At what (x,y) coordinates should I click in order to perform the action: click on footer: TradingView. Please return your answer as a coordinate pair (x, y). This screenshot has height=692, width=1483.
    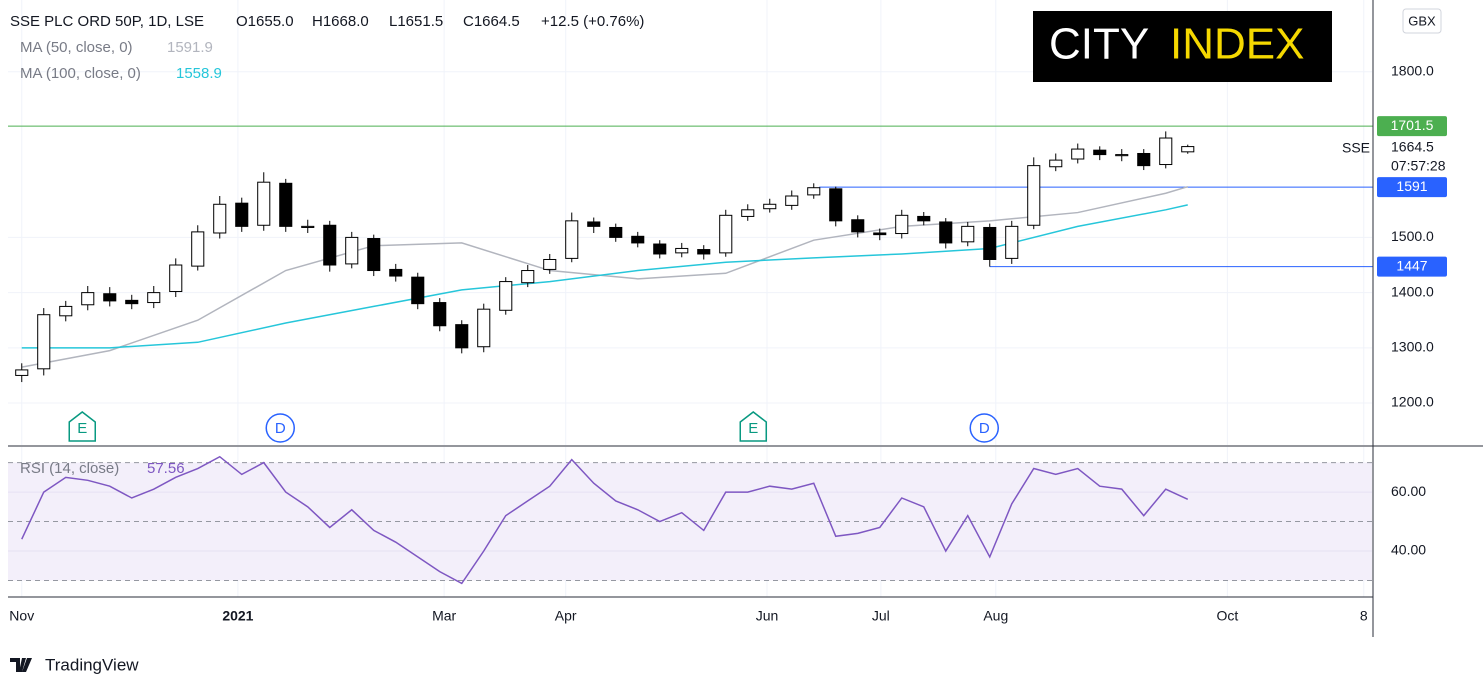
    Looking at the image, I should click on (92, 664).